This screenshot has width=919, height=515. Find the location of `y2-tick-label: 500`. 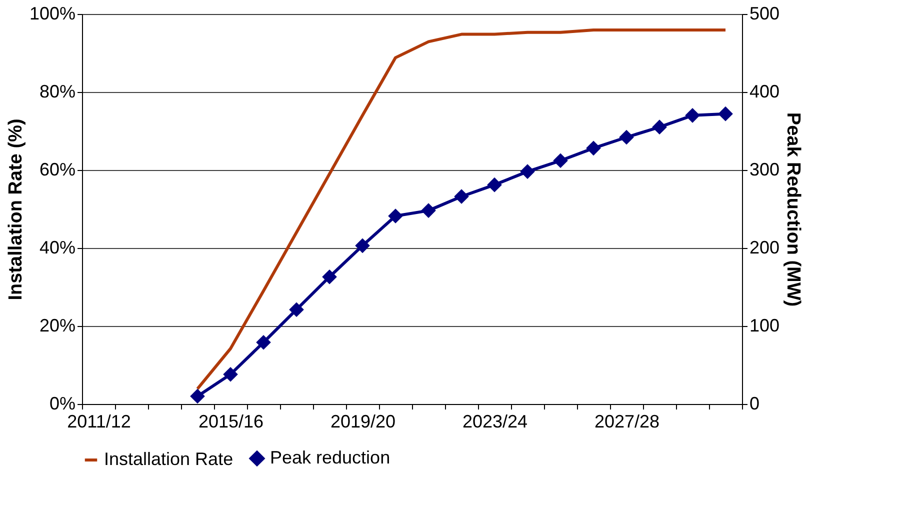

y2-tick-label: 500 is located at coordinates (765, 14).